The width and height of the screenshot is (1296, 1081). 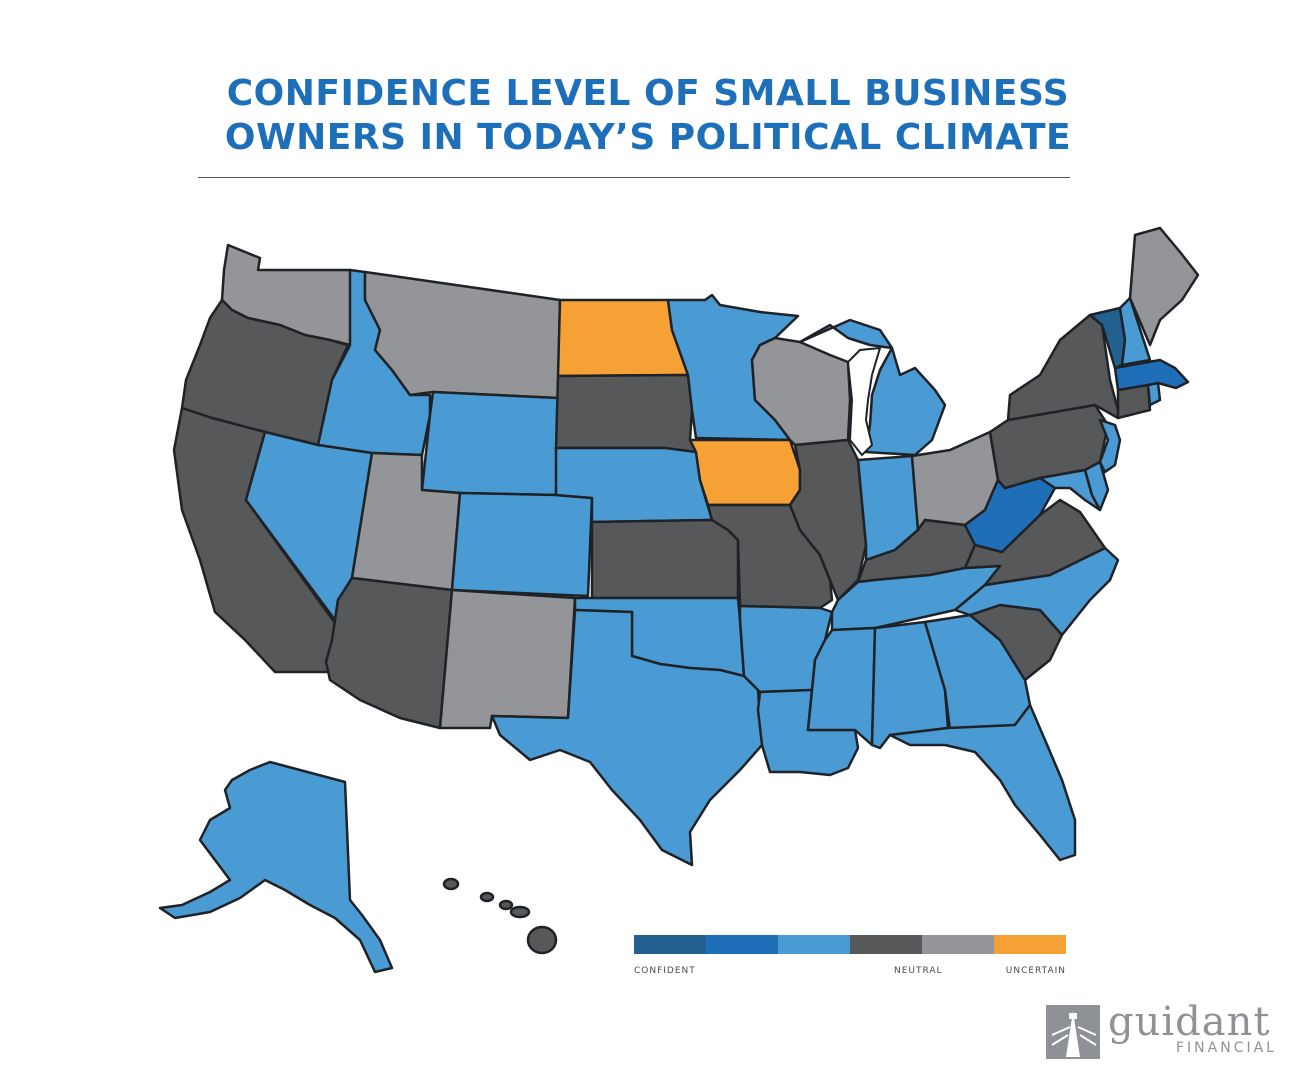 I want to click on title-divider, so click(x=634, y=177).